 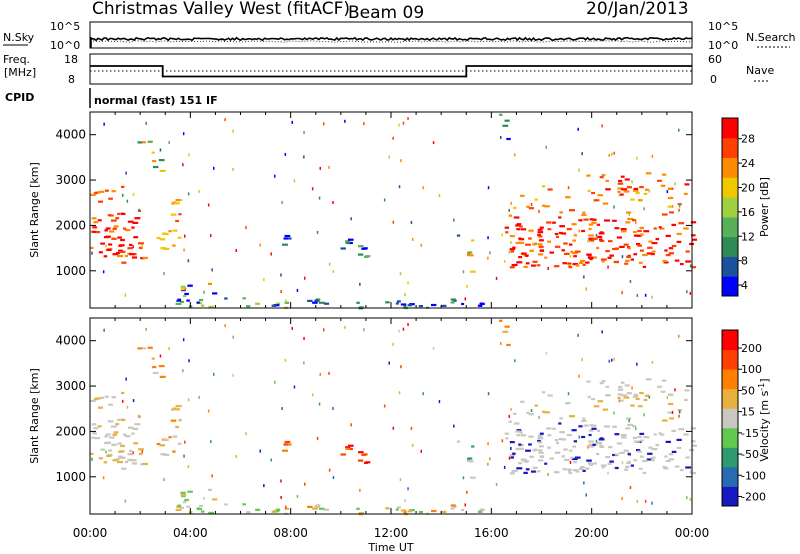 What do you see at coordinates (70, 225) in the screenshot?
I see `y-tick-label: 2000` at bounding box center [70, 225].